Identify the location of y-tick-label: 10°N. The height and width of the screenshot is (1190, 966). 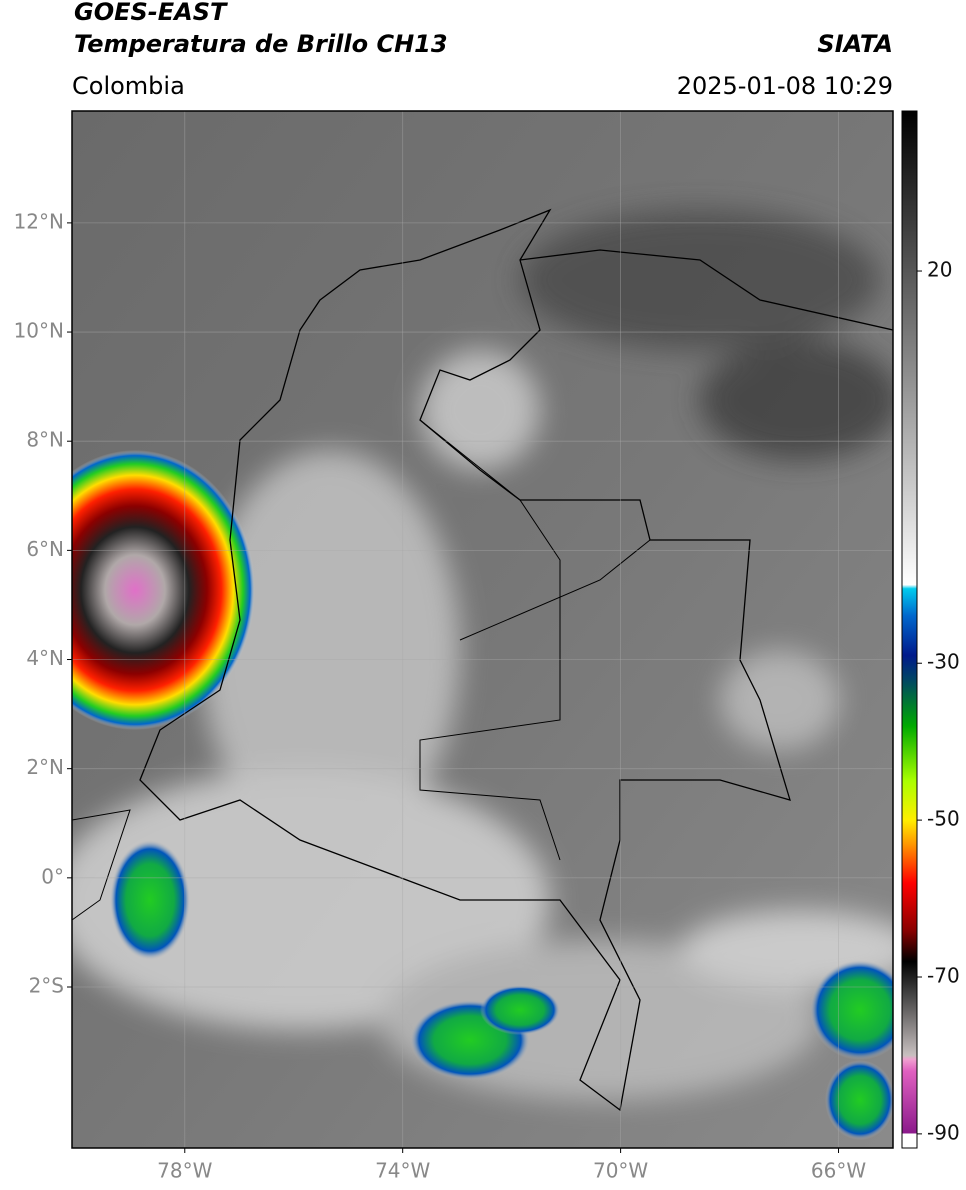
(39, 331).